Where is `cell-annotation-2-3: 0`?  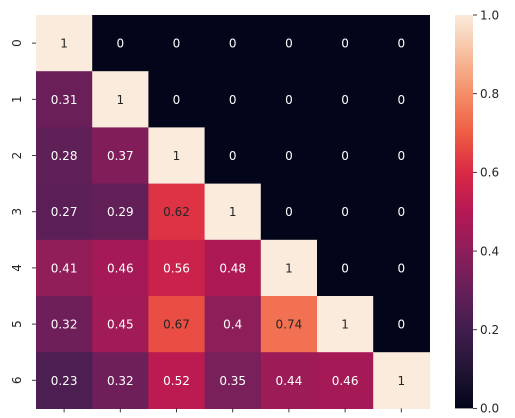
cell-annotation-2-3: 0 is located at coordinates (233, 156).